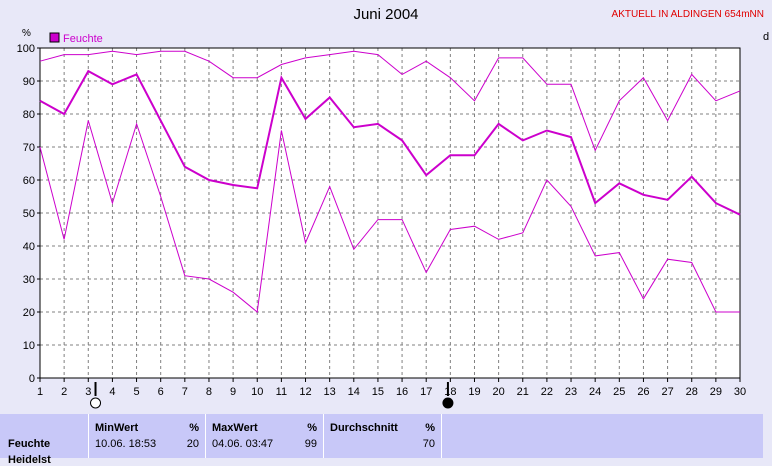  Describe the element at coordinates (498, 392) in the screenshot. I see `x-tick-label: 20` at that location.